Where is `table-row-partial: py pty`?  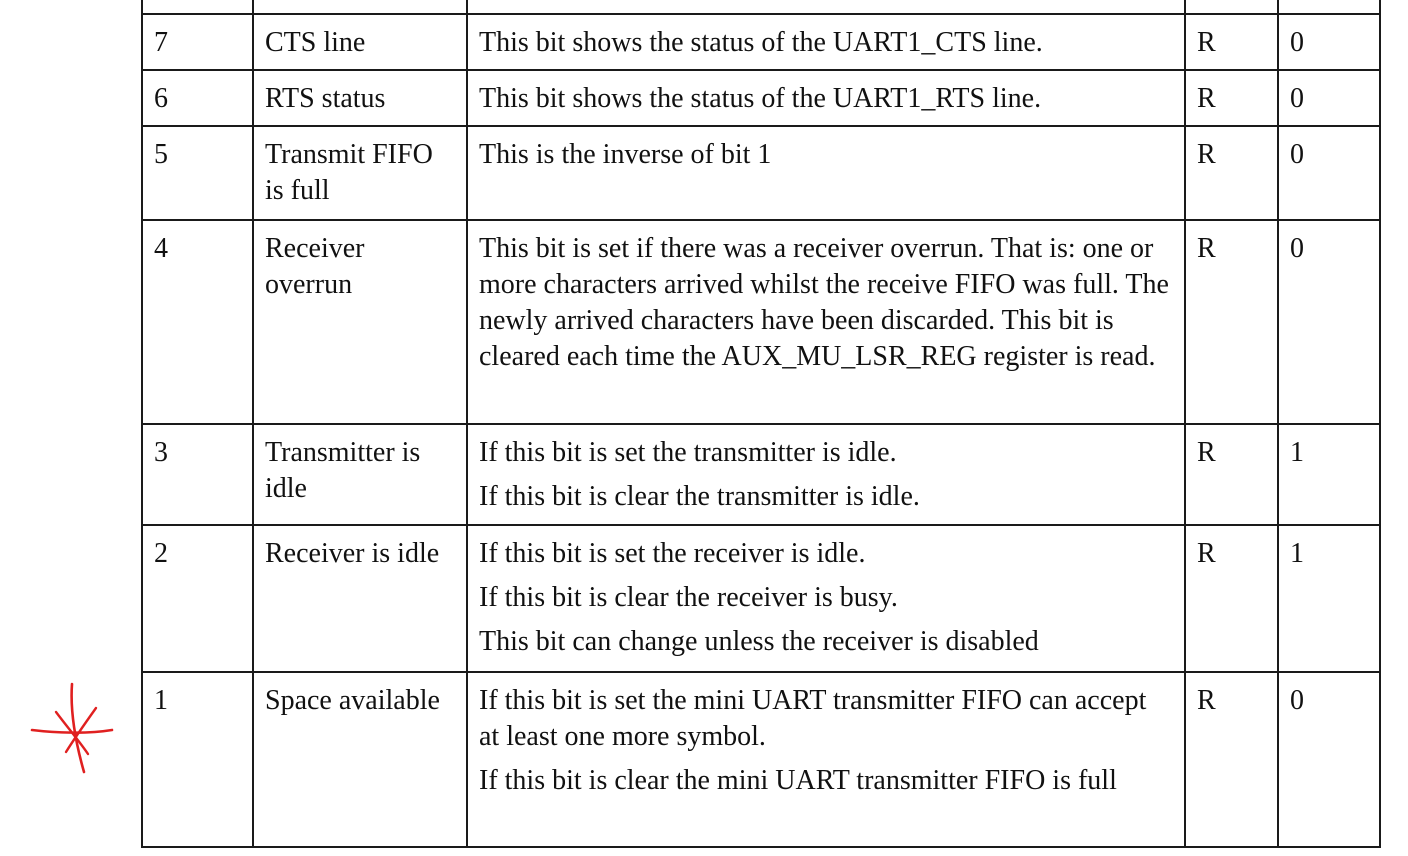 table-row-partial: py pty is located at coordinates (761, 7).